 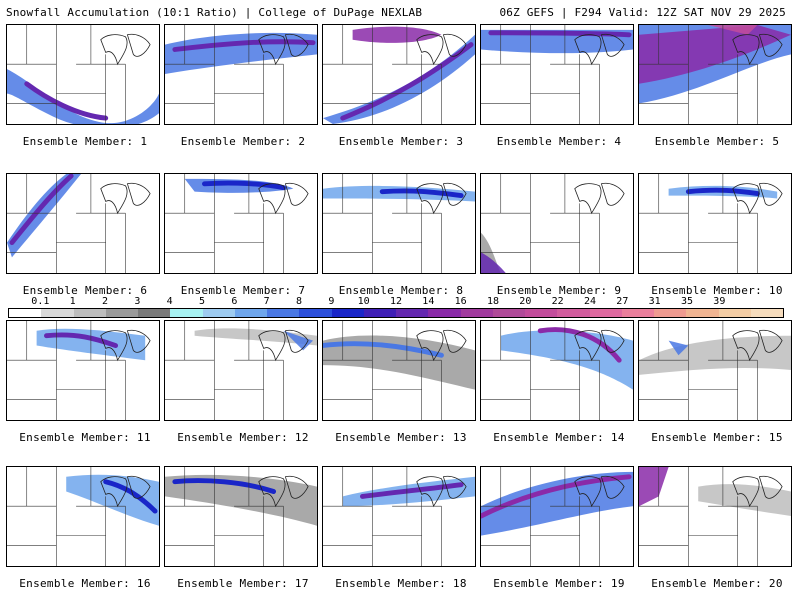 I want to click on member-label: Ensemble Member: 4, so click(x=559, y=141).